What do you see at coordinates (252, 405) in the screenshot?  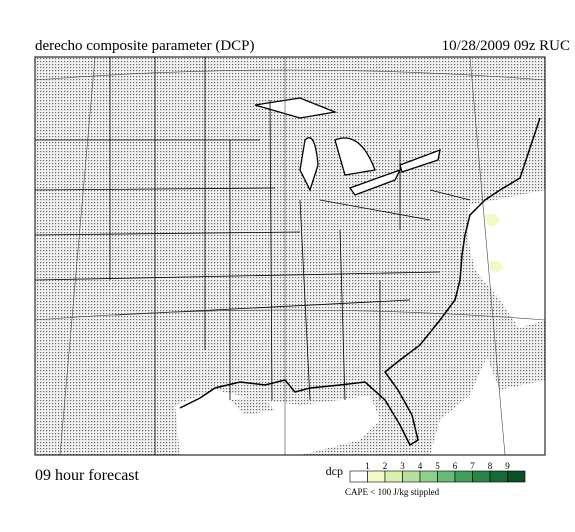 I see `gulf-stipple` at bounding box center [252, 405].